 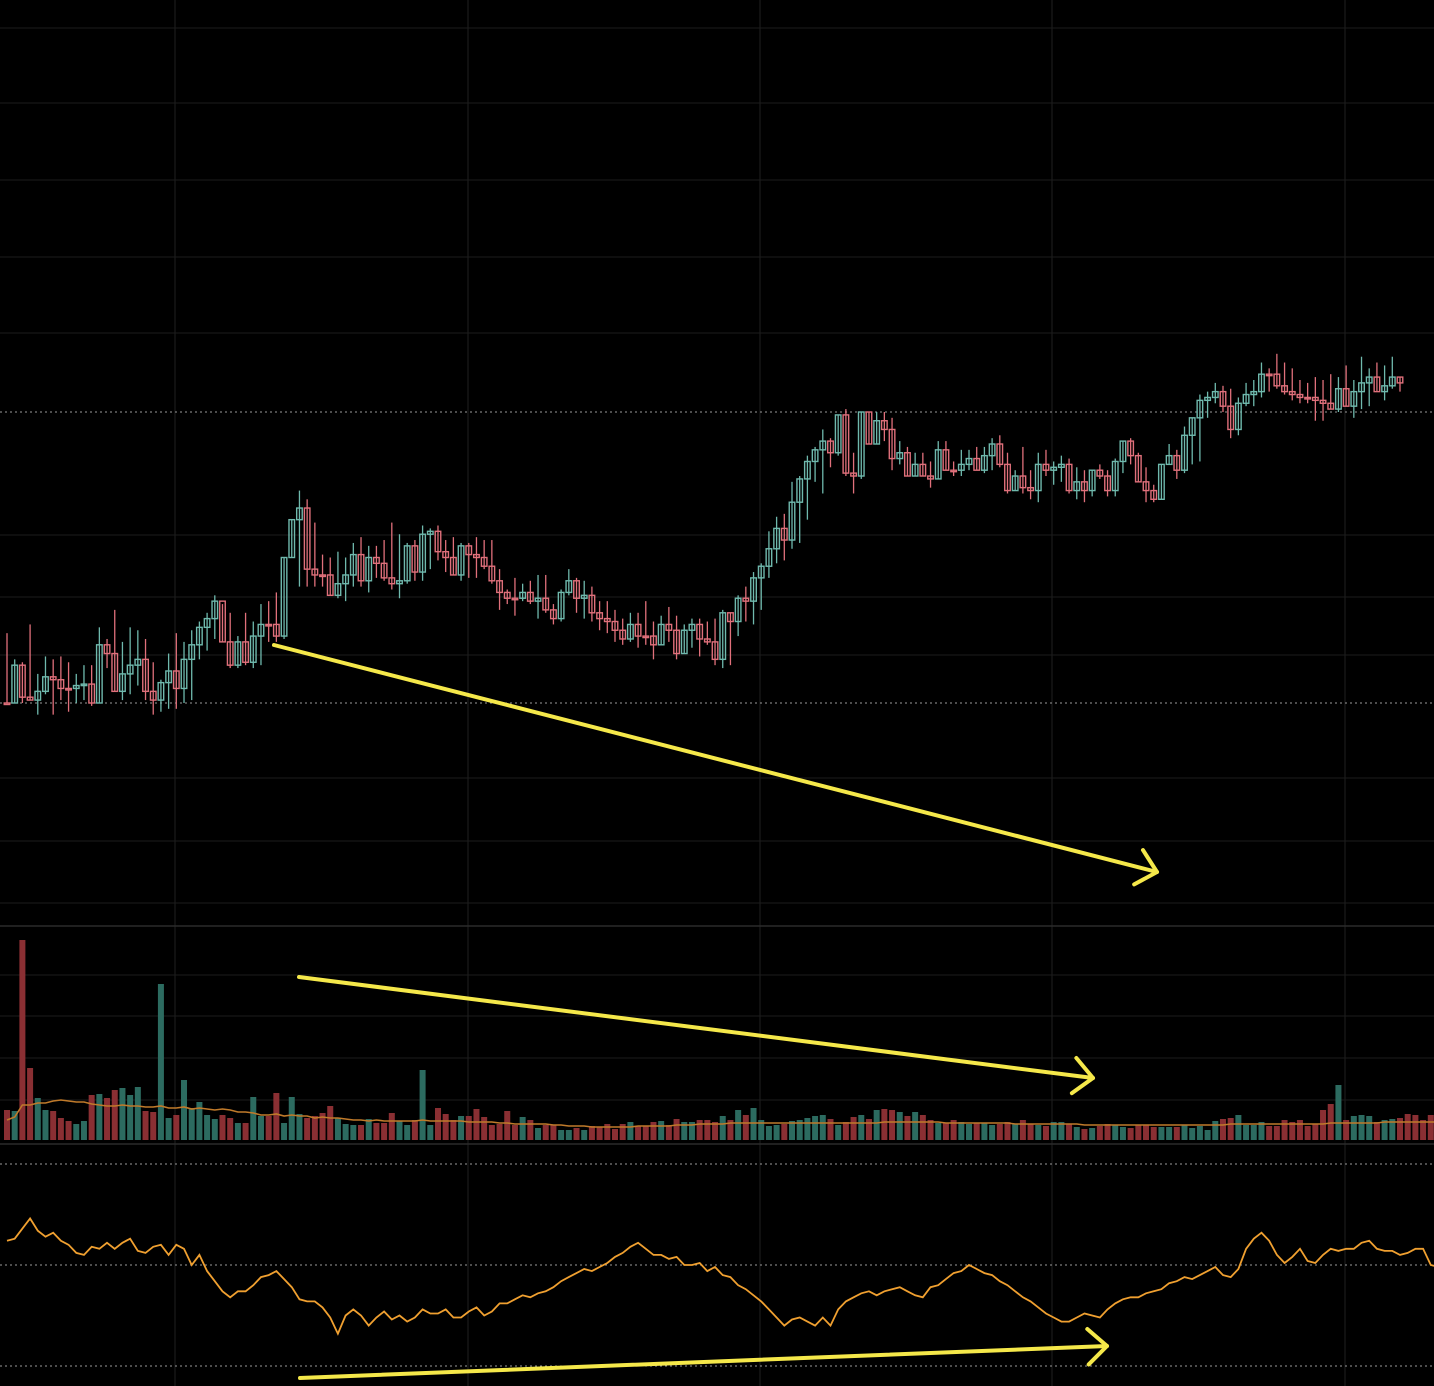 I want to click on oscillator-trend-arrow-head, so click(x=1097, y=1347).